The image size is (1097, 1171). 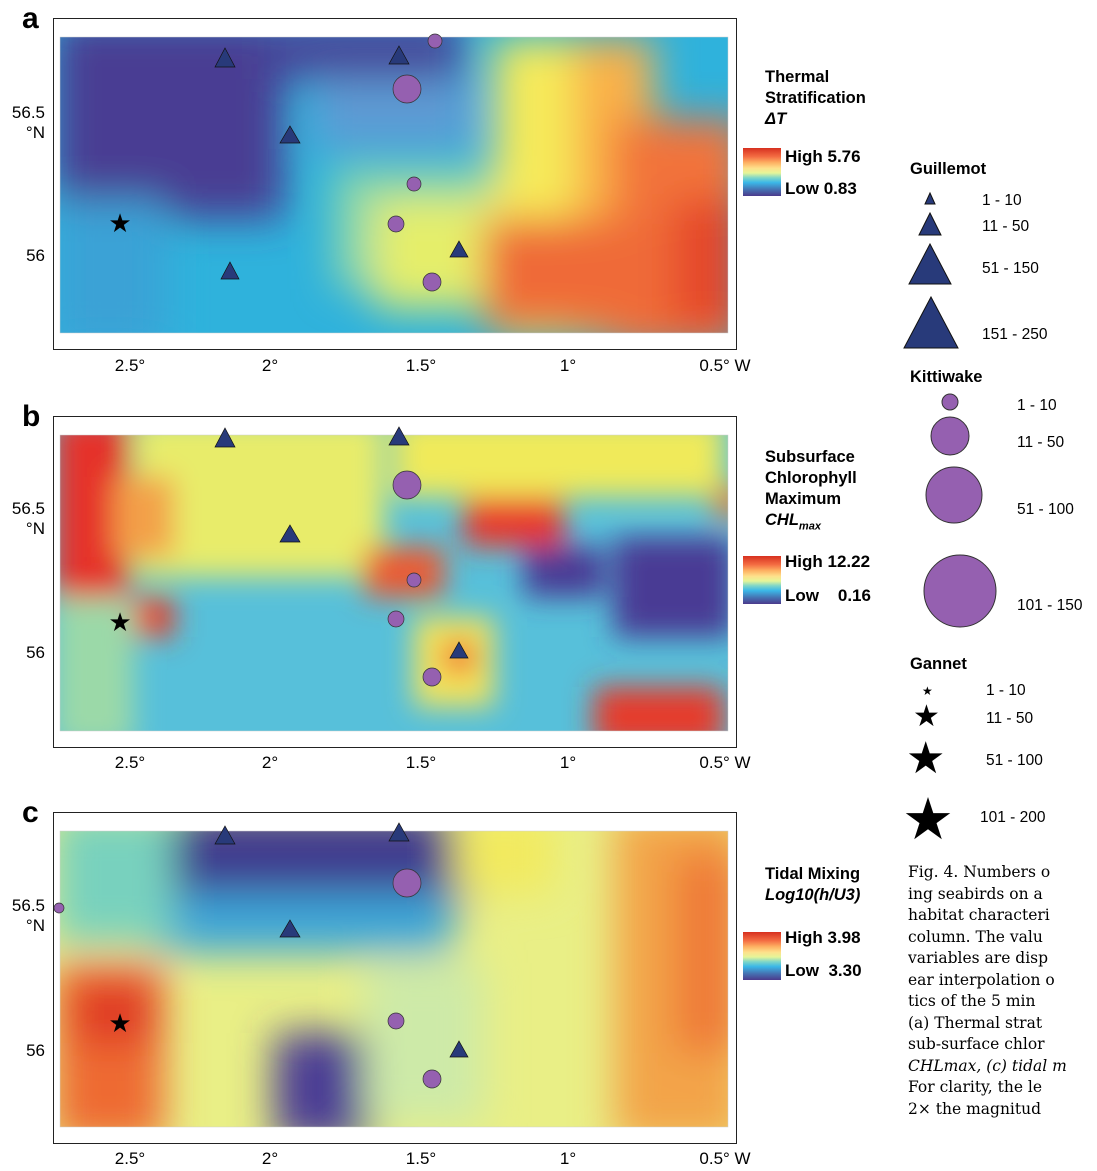 What do you see at coordinates (421, 762) in the screenshot?
I see `panel-b-xtick-15: 1.5°` at bounding box center [421, 762].